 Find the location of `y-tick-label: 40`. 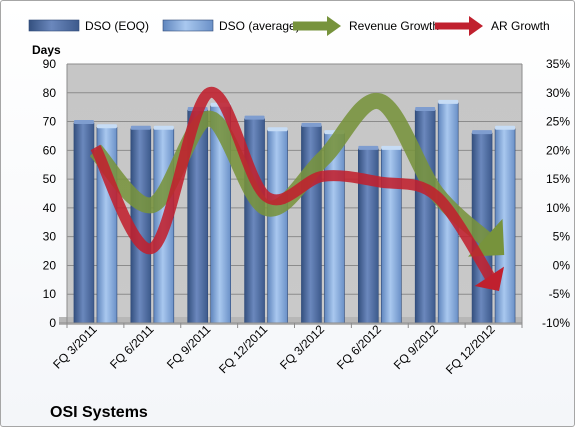

y-tick-label: 40 is located at coordinates (50, 208).